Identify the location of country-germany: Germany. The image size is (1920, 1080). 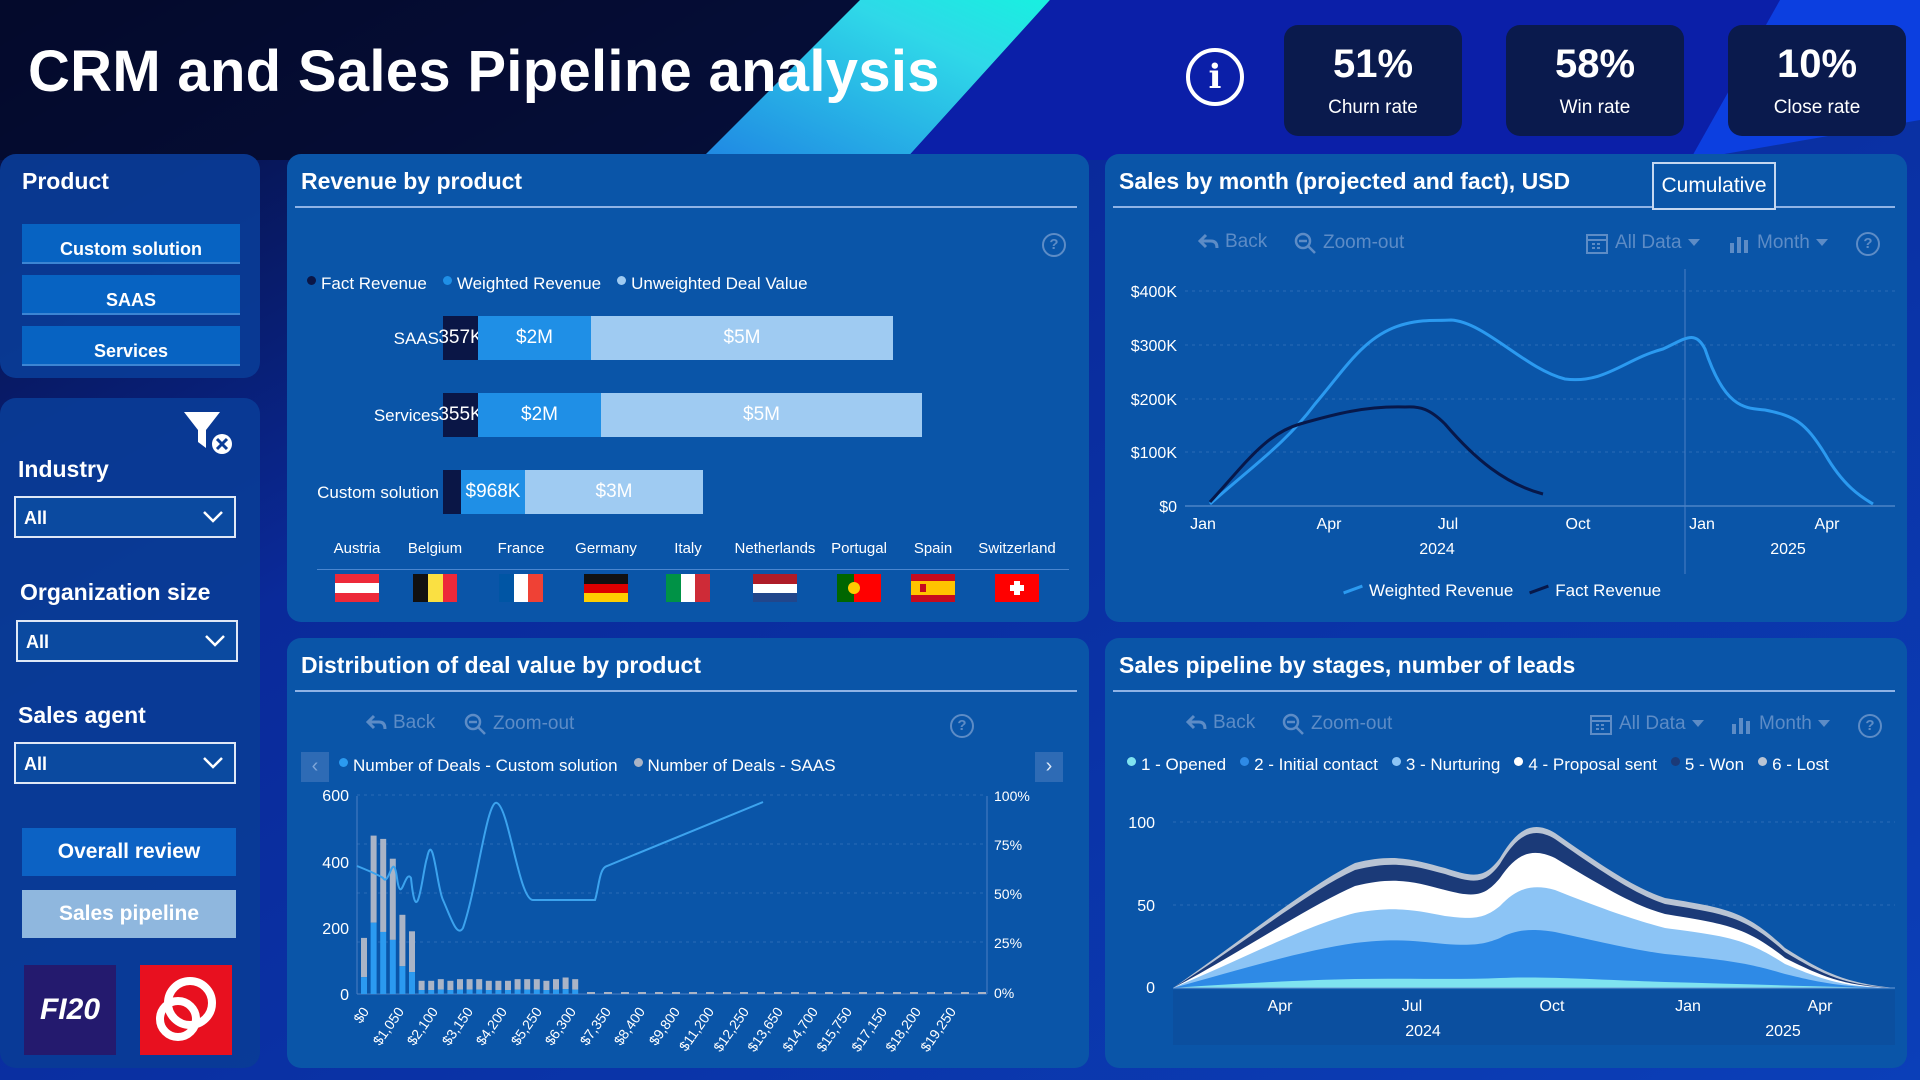
(606, 548).